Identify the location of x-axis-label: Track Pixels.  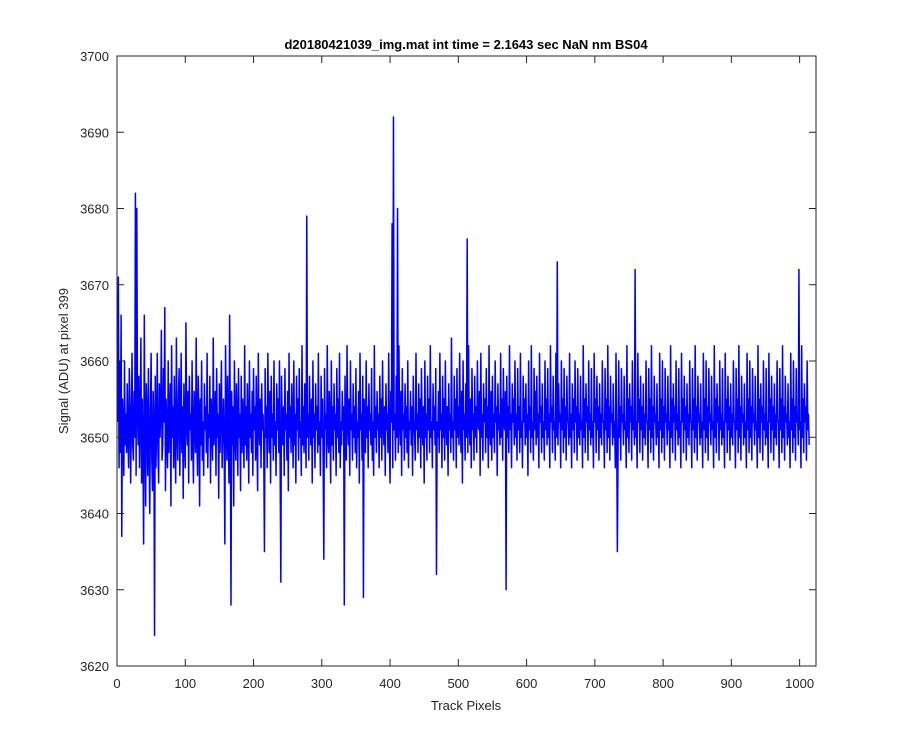
(466, 705).